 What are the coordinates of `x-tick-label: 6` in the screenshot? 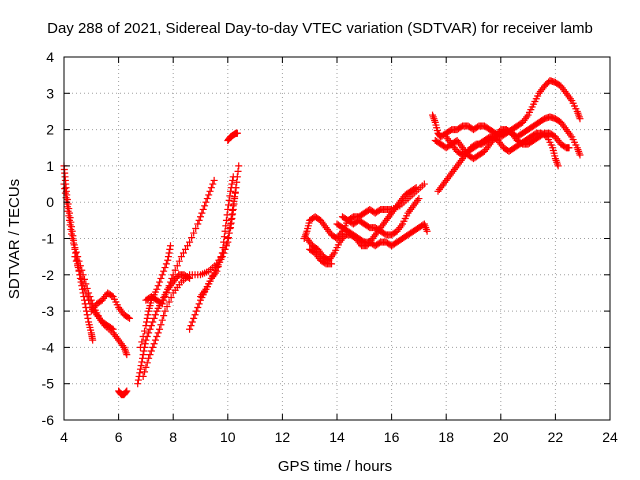 It's located at (119, 437).